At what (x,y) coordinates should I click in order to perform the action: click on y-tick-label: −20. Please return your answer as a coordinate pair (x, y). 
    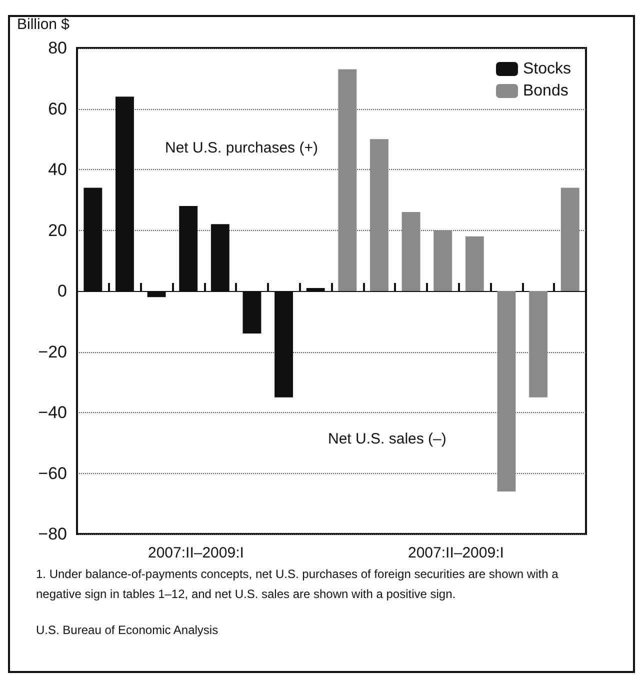
    Looking at the image, I should click on (52, 352).